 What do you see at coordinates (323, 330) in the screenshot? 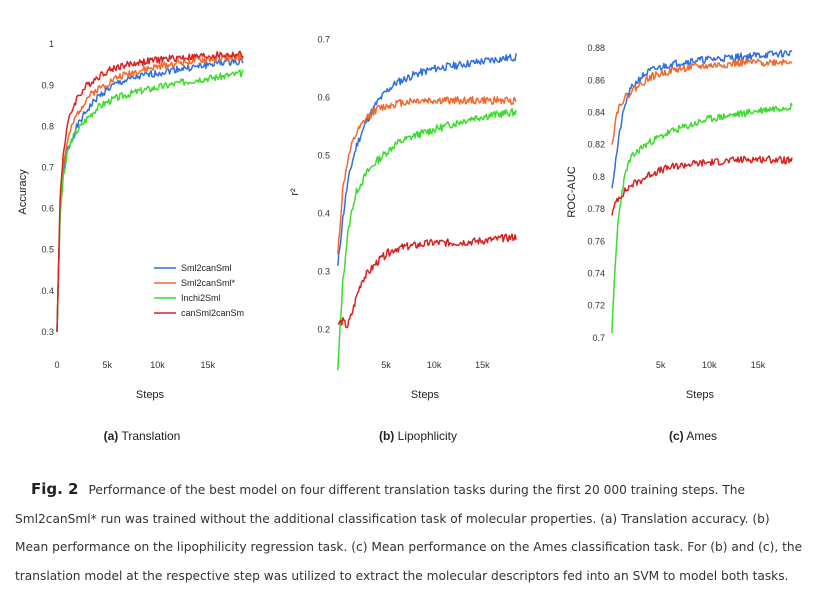
I see `y-tick-label: 0.2` at bounding box center [323, 330].